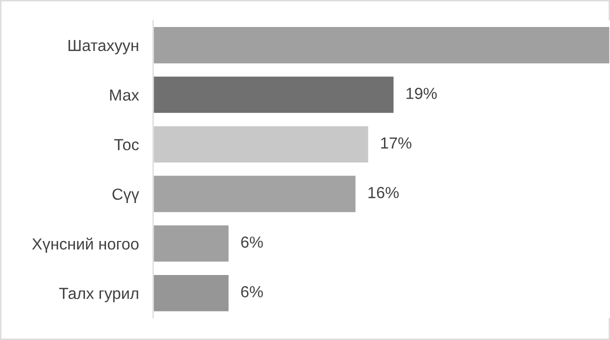 The image size is (610, 340). Describe the element at coordinates (396, 143) in the screenshot. I see `data-label: 17%` at that location.